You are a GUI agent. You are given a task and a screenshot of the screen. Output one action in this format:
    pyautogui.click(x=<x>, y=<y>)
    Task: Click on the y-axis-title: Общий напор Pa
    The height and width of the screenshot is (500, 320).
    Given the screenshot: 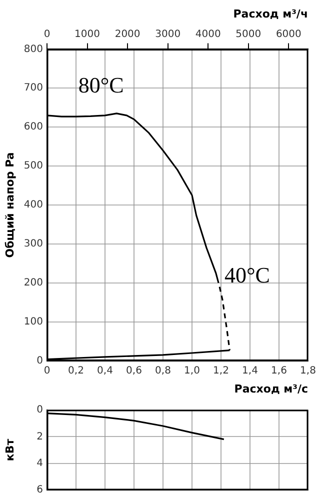 What is the action you would take?
    pyautogui.click(x=9, y=205)
    